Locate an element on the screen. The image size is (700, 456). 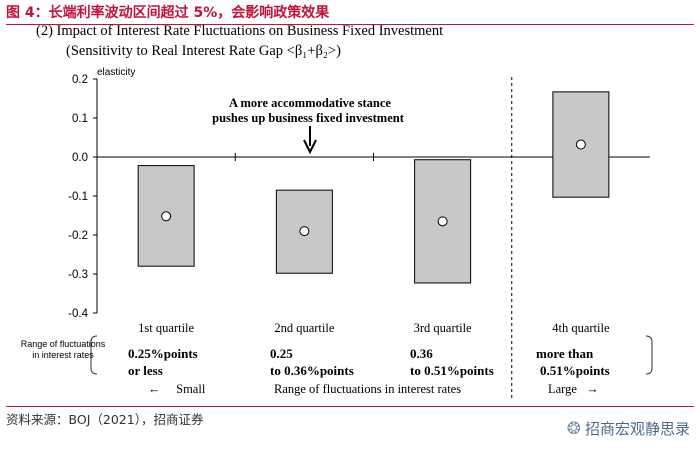
y-axis: 0.2 0.1 0.0 -0.1 -0.2 -0.3 -0.4 is located at coordinates (83, 197).